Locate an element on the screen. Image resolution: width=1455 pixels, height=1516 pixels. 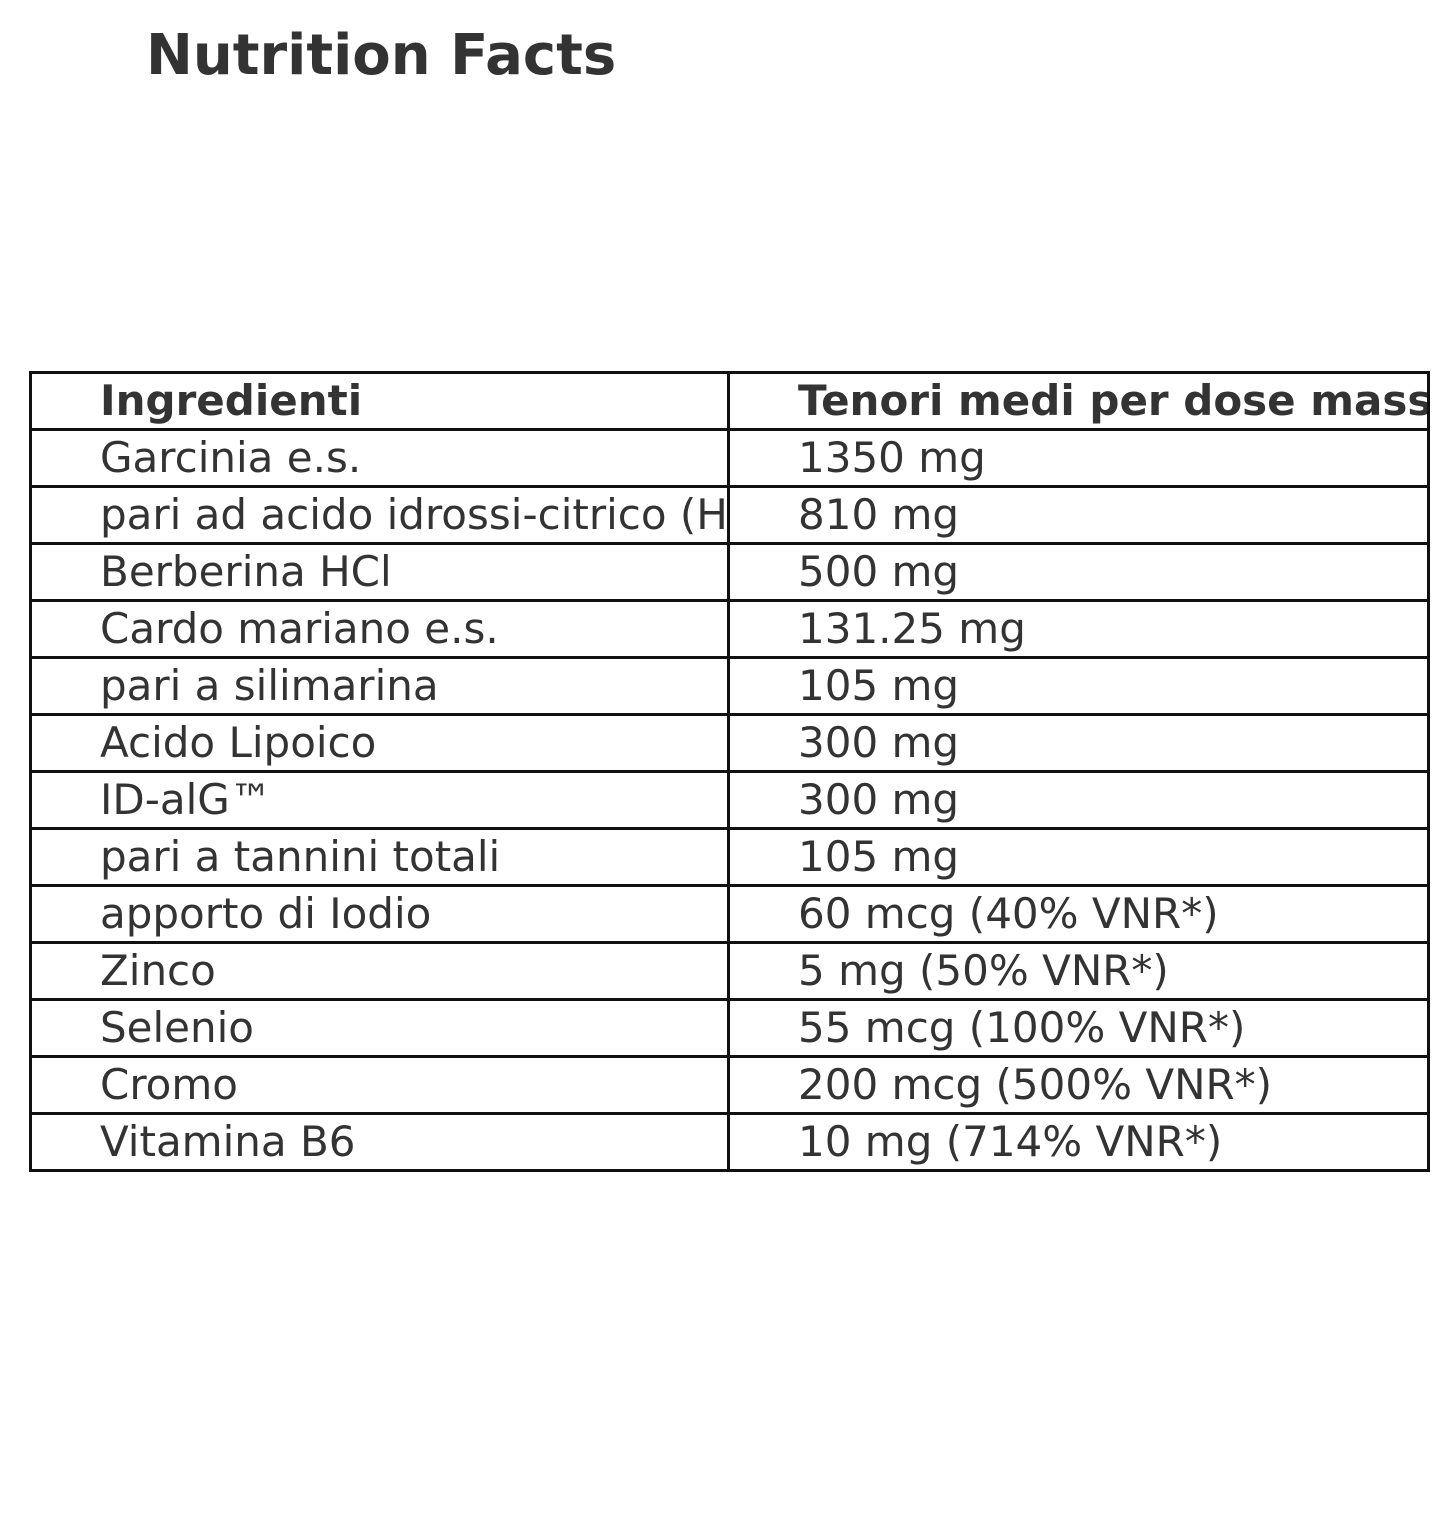
amount-cell: 60 mcg (40% VNR*) is located at coordinates (1078, 914).